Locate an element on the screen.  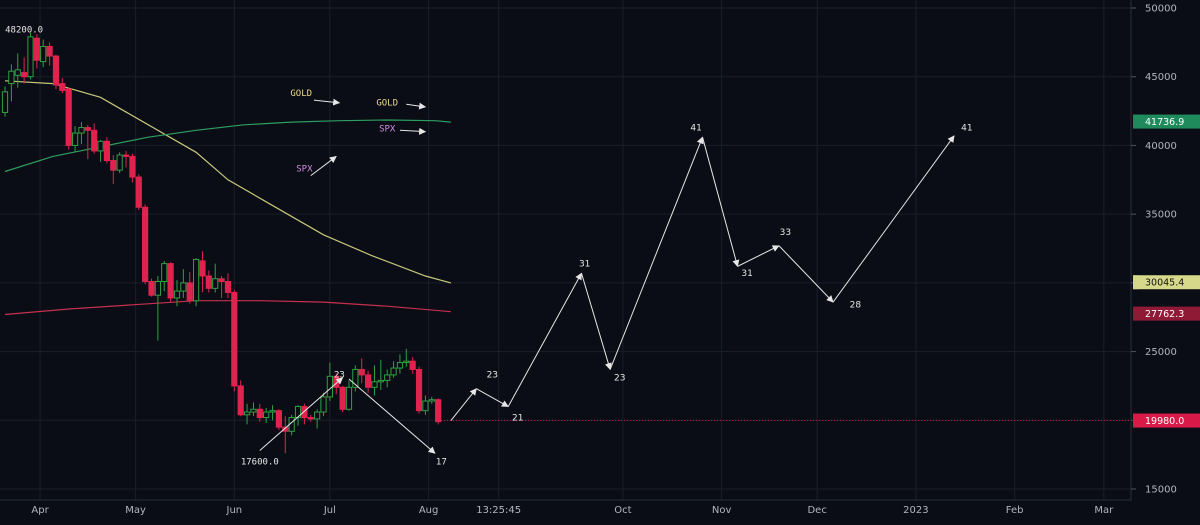
time-tick-label: Feb is located at coordinates (1015, 510).